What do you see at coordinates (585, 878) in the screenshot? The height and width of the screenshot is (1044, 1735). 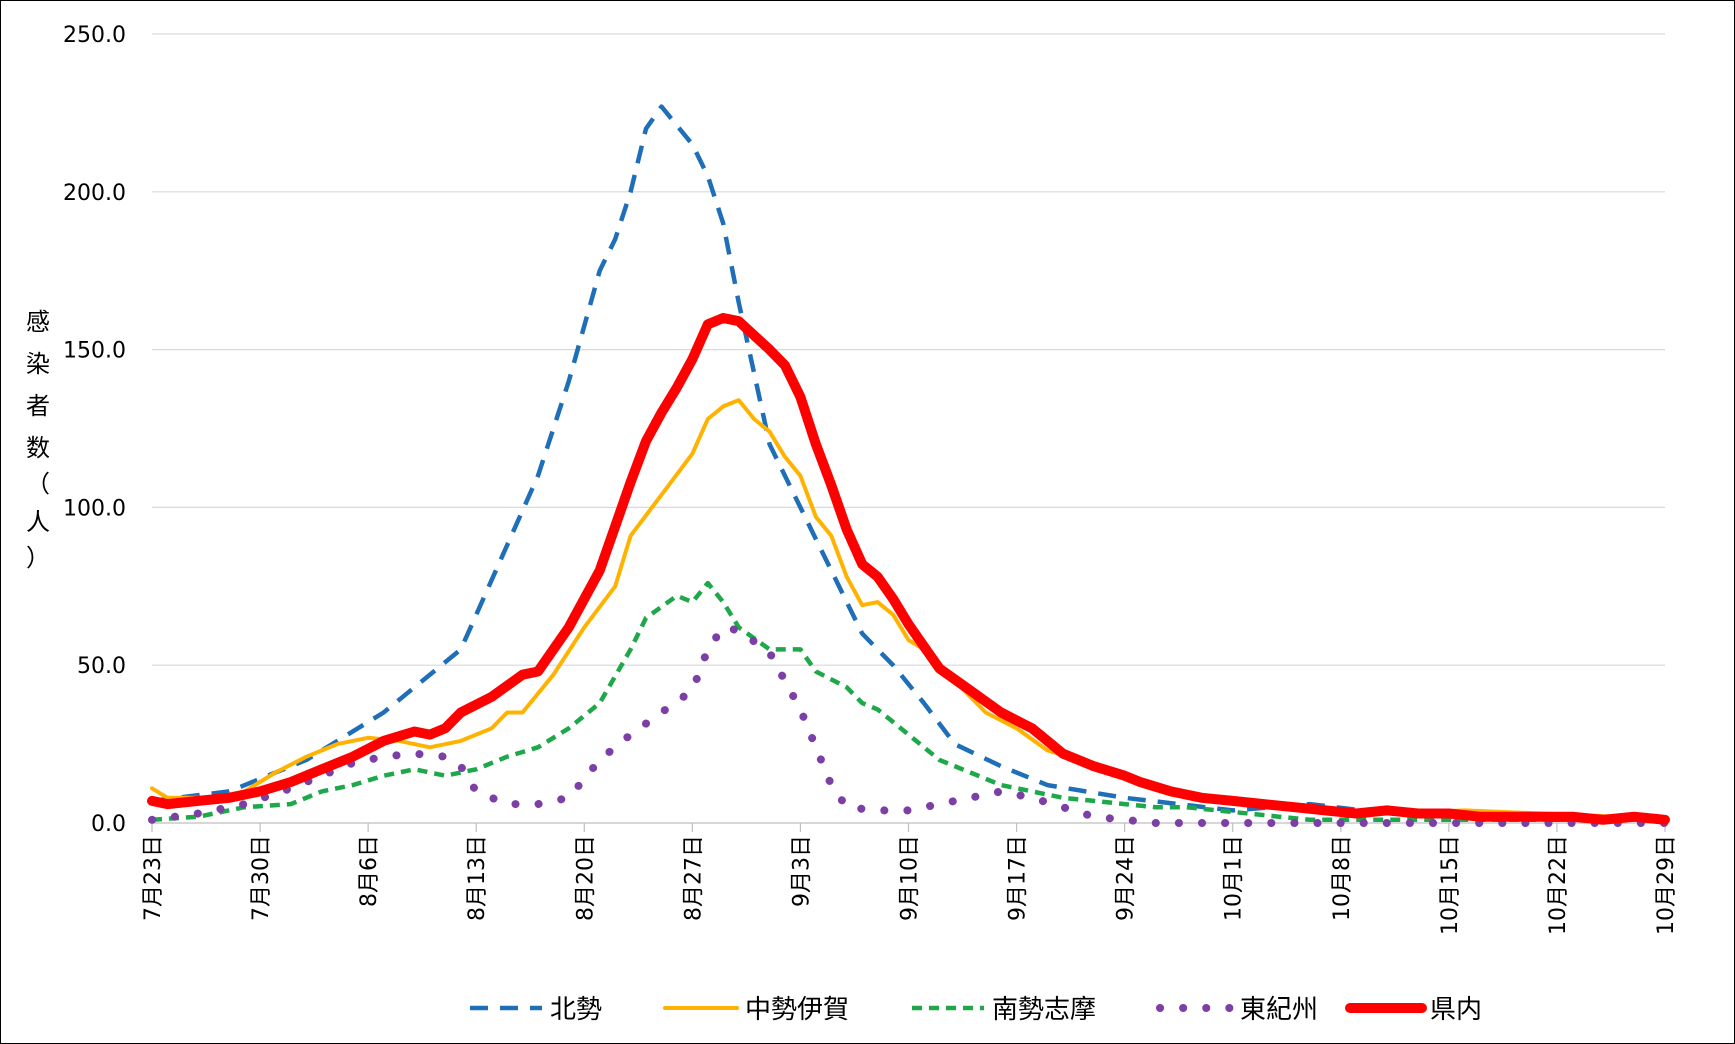 I see `x-tick-label: 8月20日` at bounding box center [585, 878].